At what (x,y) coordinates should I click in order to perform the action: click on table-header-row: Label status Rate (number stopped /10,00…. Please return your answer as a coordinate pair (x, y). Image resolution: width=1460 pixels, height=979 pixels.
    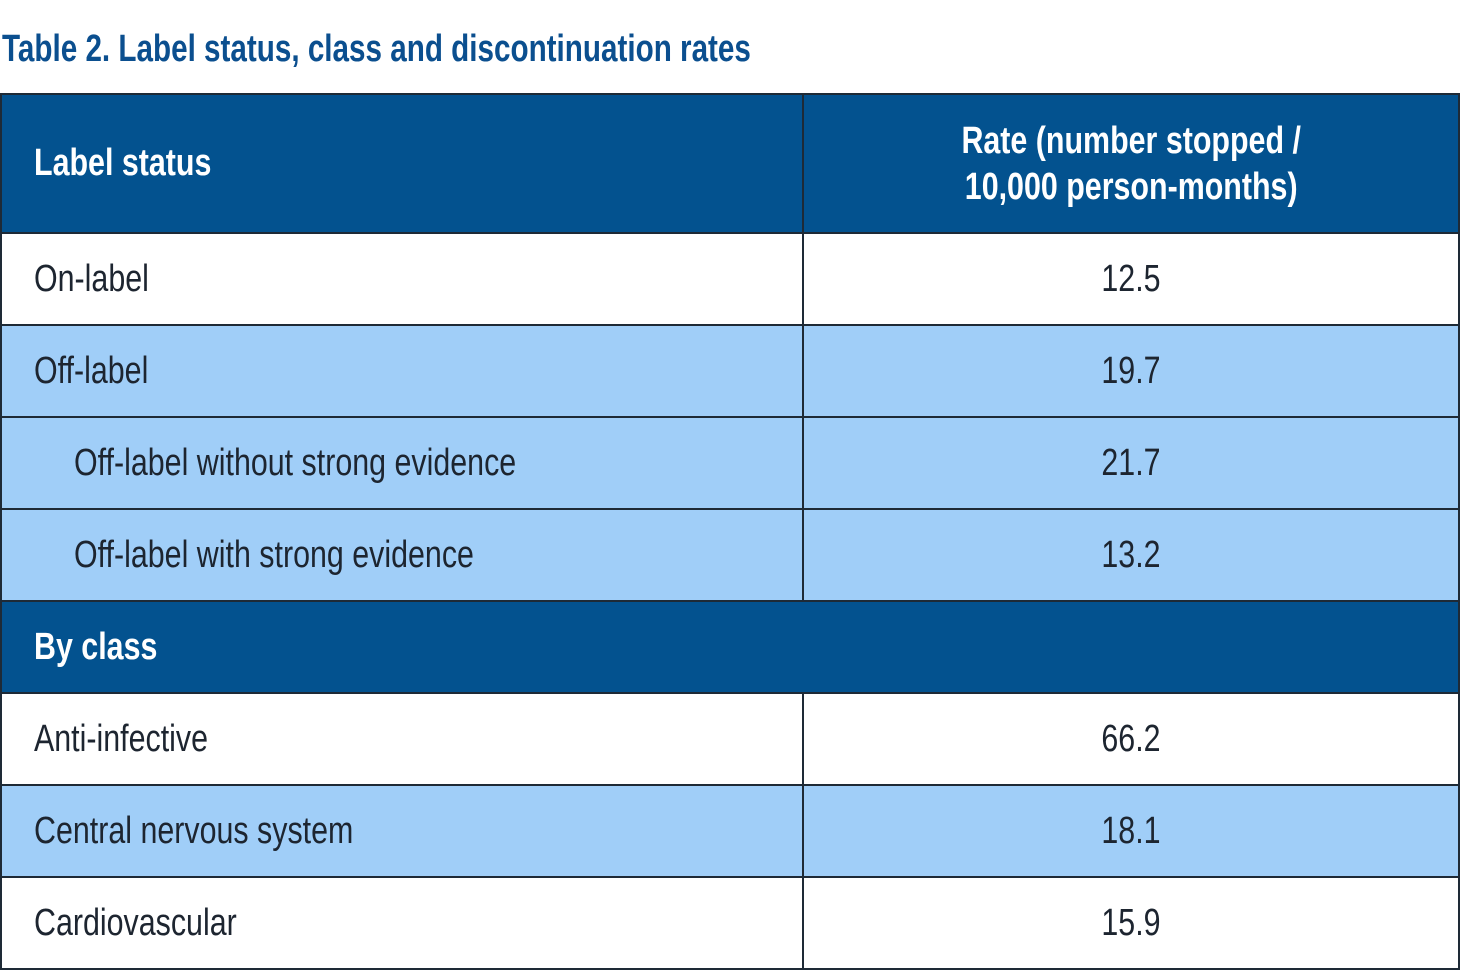
    Looking at the image, I should click on (730, 163).